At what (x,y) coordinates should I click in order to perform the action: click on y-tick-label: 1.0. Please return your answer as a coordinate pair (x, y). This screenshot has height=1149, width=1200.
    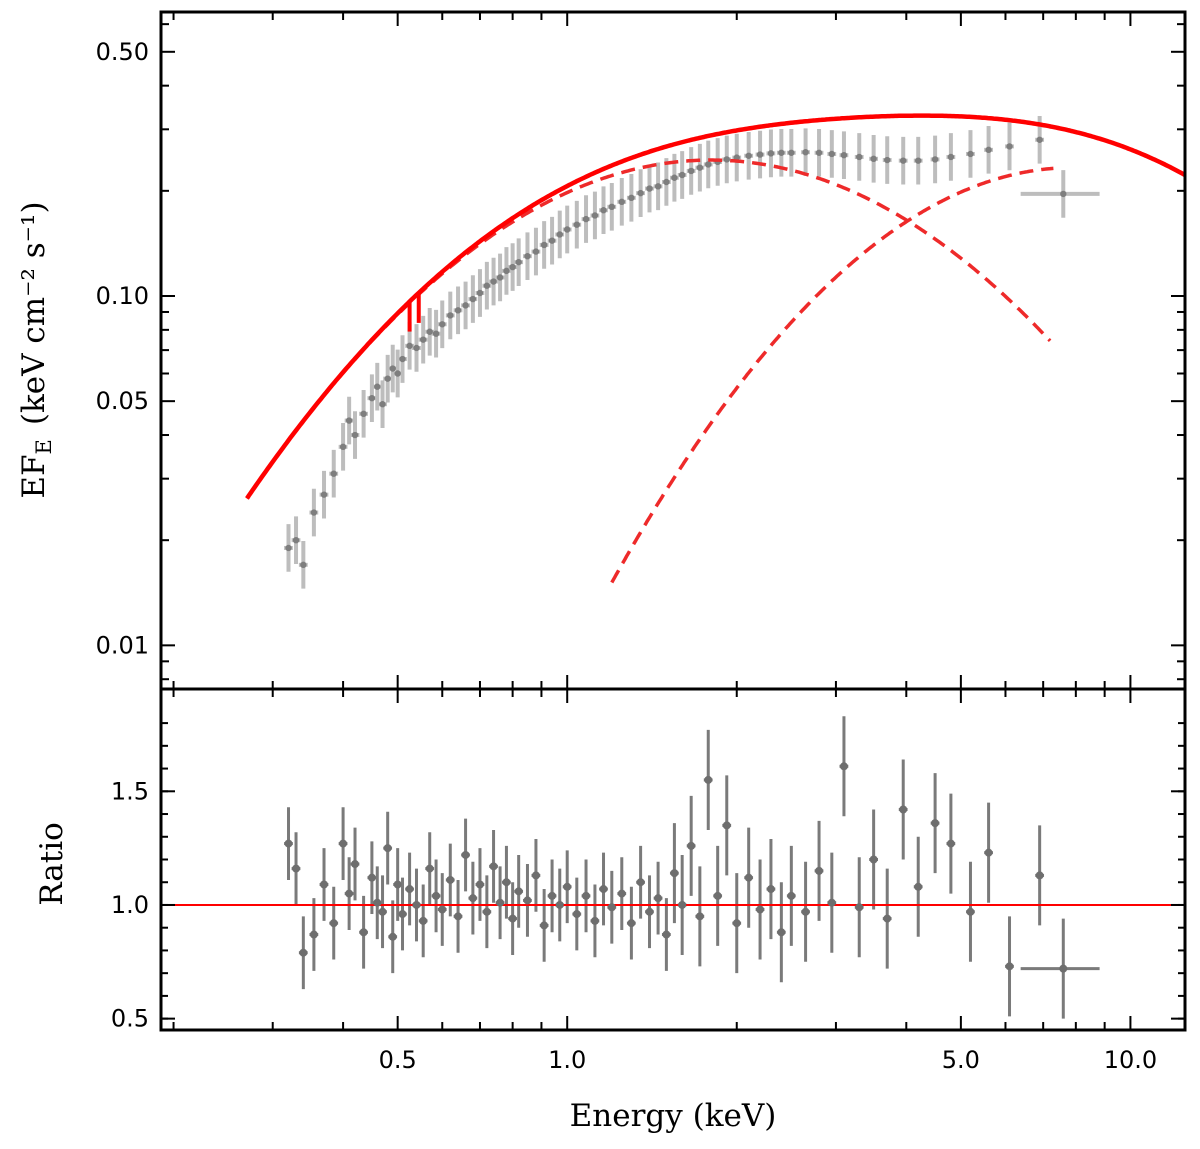
    Looking at the image, I should click on (130, 905).